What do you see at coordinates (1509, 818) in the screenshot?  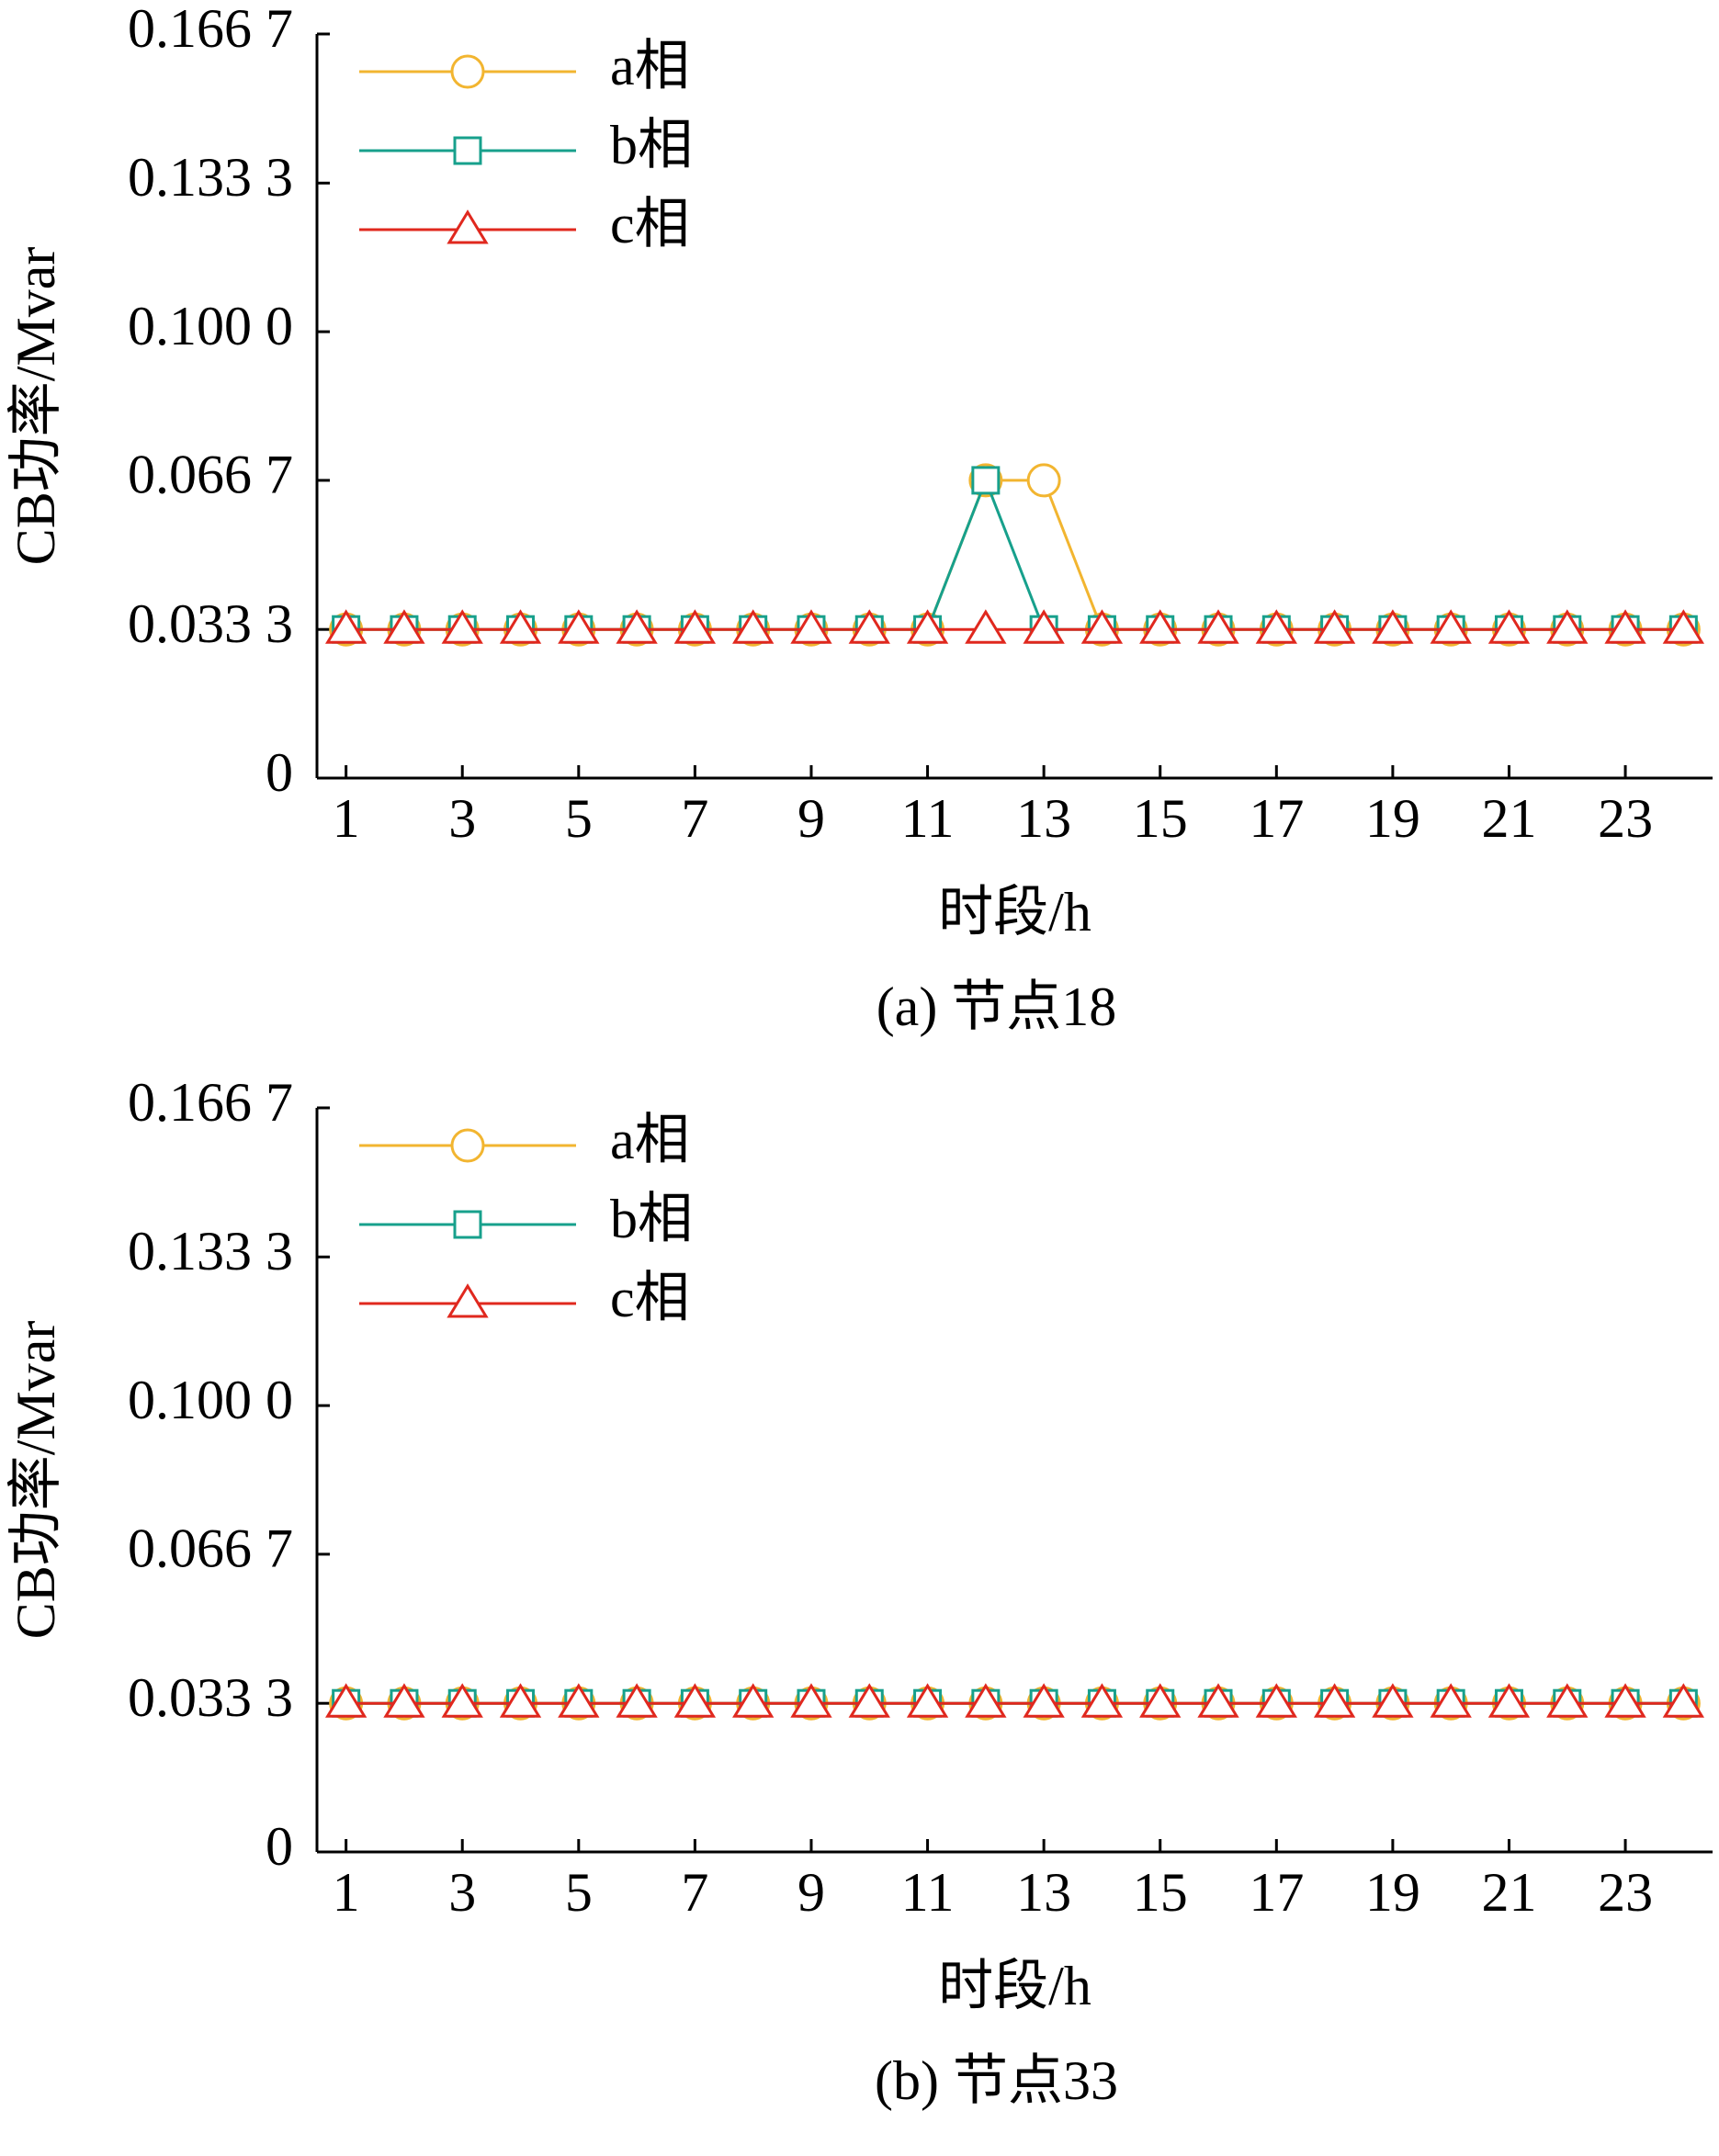 I see `x-tick-label: 21` at bounding box center [1509, 818].